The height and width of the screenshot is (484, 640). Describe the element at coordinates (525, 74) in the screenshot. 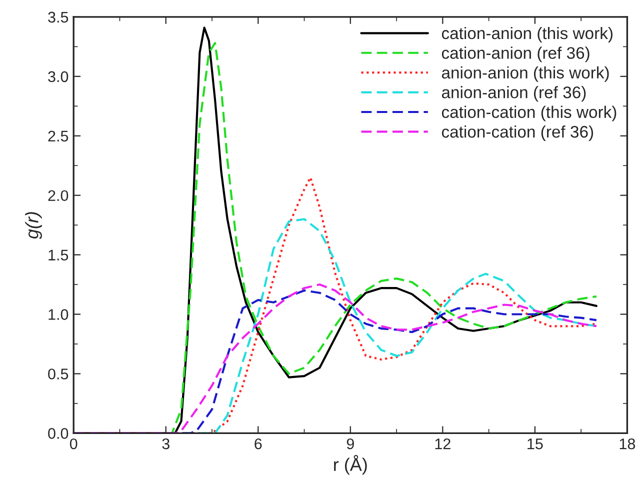

I see `legend-label: anion-anion (this work)` at that location.